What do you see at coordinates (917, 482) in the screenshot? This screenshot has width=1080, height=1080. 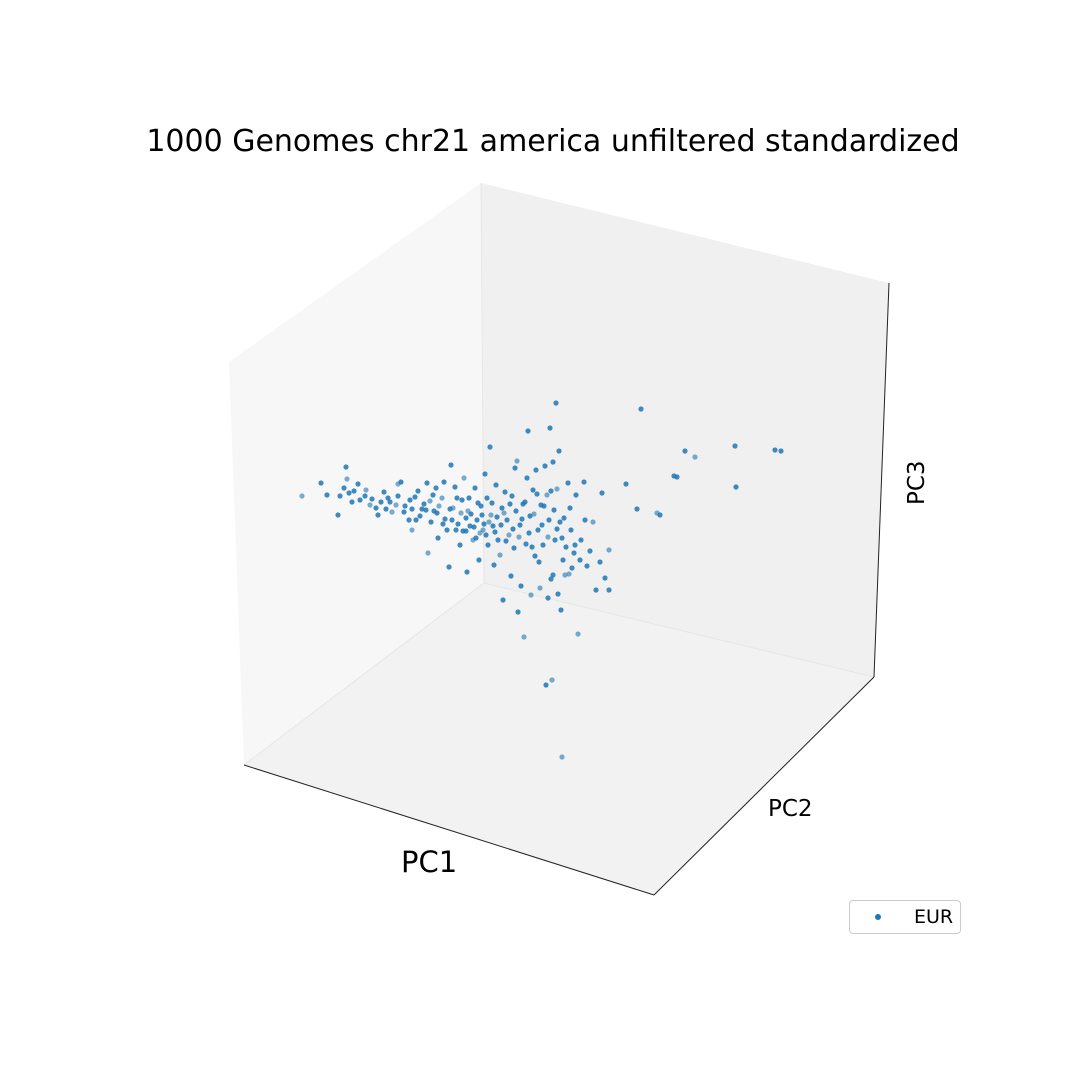 I see `z-axis-label: PC3` at bounding box center [917, 482].